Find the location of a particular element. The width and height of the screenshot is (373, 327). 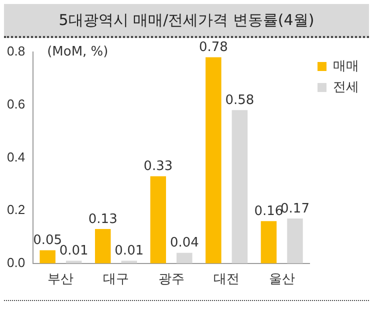

y-tick-label: 0.2 is located at coordinates (16, 210).